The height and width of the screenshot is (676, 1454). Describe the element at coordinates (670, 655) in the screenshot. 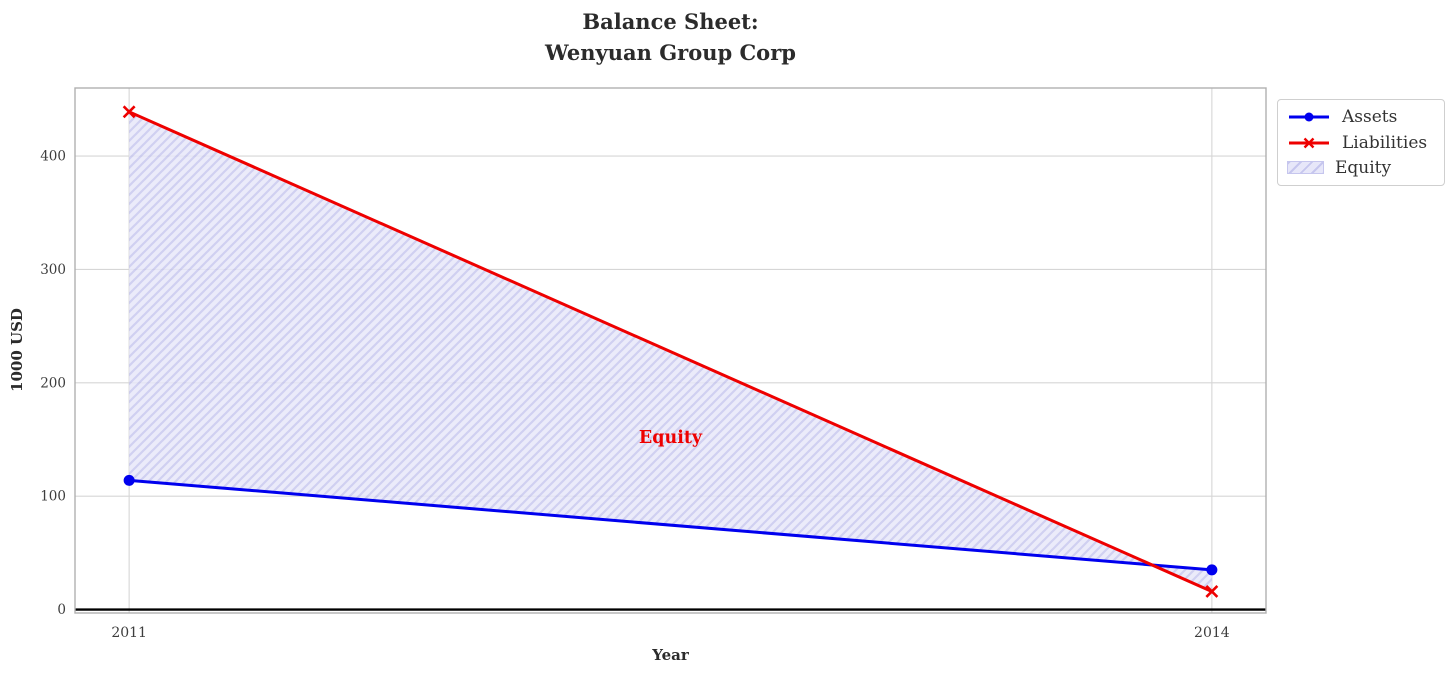

I see `x-axis-label: Year` at that location.